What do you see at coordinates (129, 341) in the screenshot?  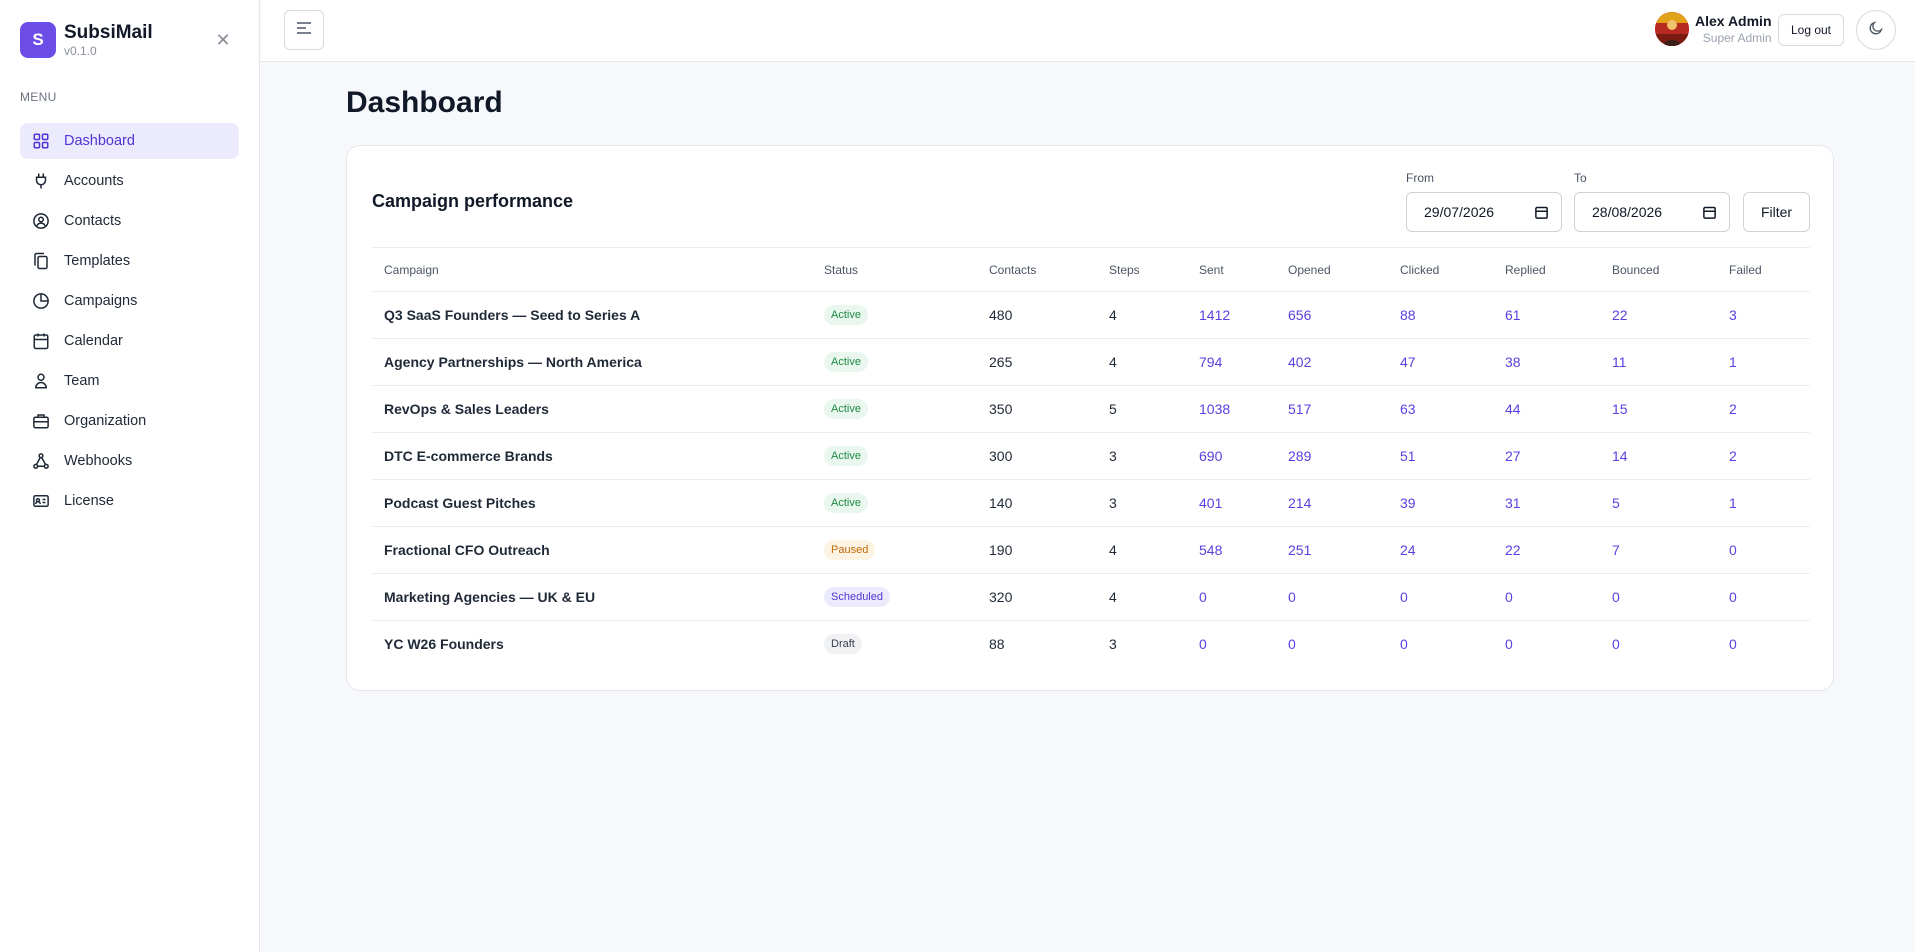 I see `sidebar-item-calendar: Calendar` at bounding box center [129, 341].